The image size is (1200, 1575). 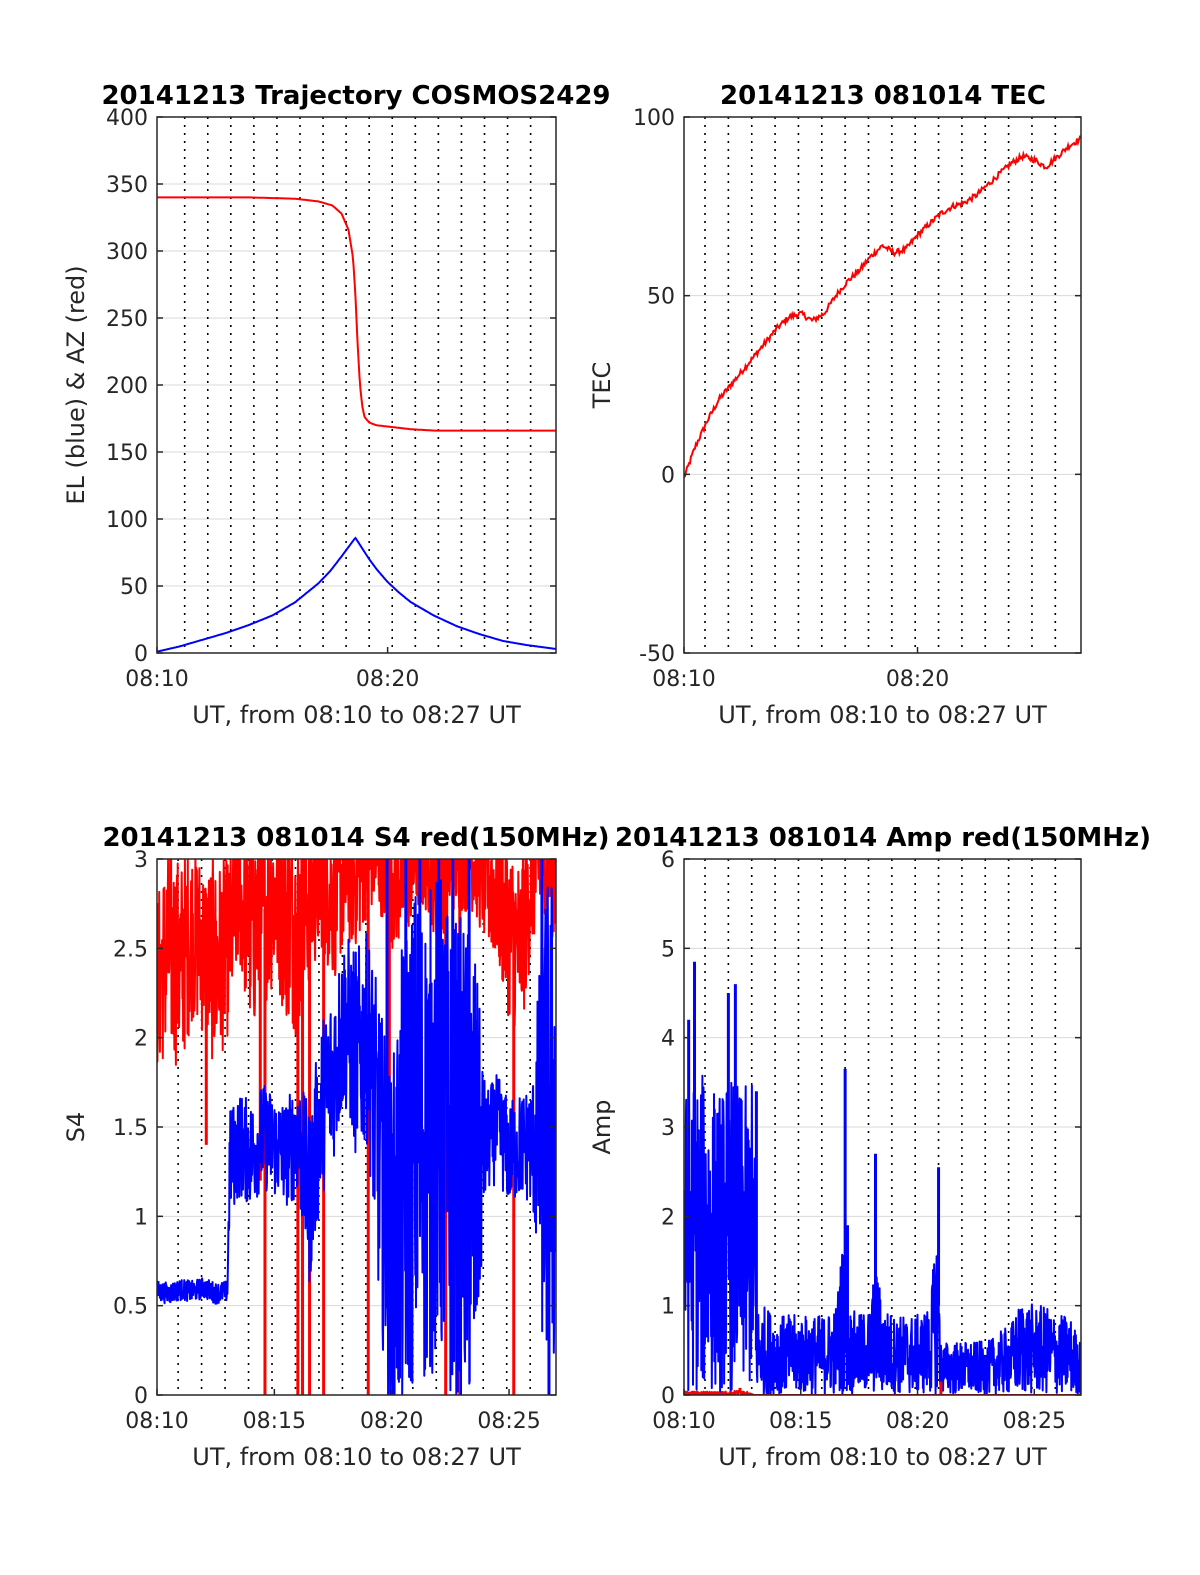 What do you see at coordinates (883, 96) in the screenshot?
I see `chart-title: 20141213 081014 TEC` at bounding box center [883, 96].